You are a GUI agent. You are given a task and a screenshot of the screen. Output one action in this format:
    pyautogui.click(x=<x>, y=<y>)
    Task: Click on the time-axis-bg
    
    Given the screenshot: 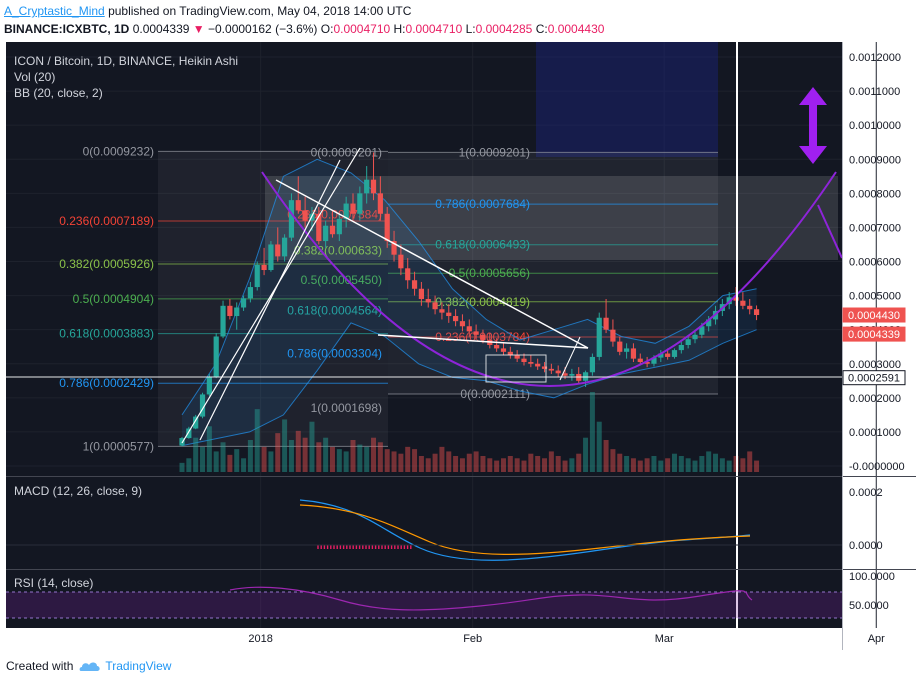 What is the action you would take?
    pyautogui.click(x=461, y=639)
    